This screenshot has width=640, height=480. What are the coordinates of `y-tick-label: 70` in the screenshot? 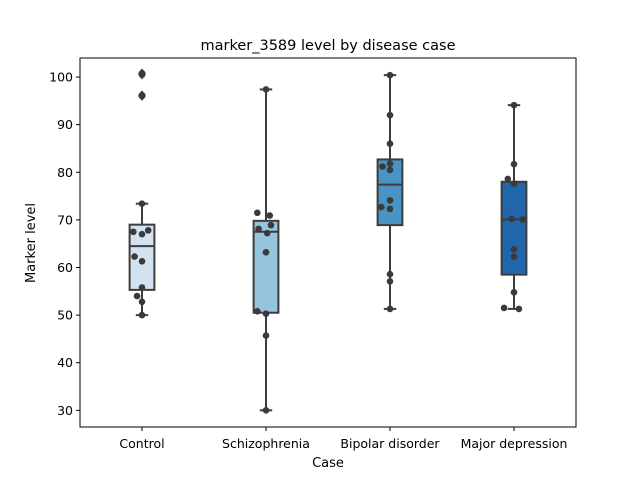 It's located at (65, 219).